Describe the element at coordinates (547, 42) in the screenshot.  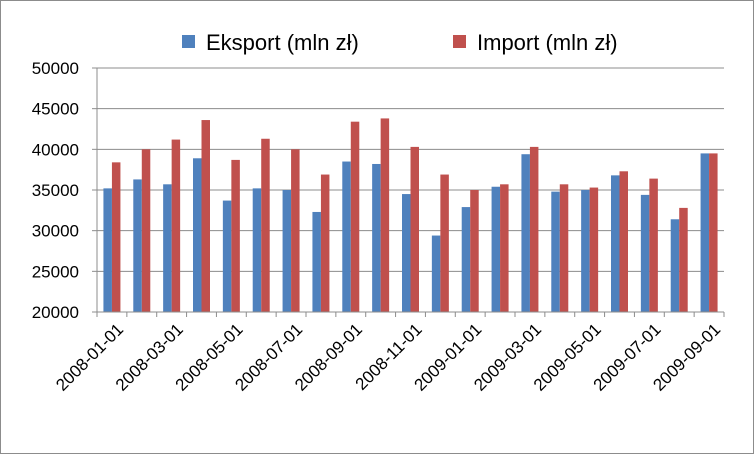
I see `import-legend-label: Import (mln zł)` at that location.